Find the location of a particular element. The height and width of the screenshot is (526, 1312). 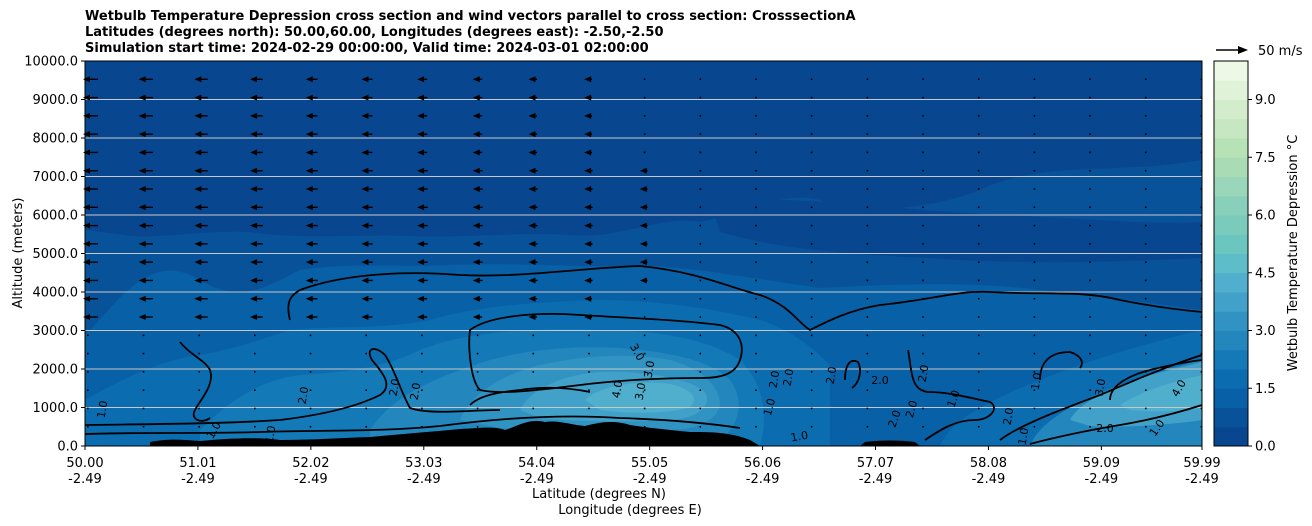

colorbar-tick-label: 6.0 is located at coordinates (1265, 216).